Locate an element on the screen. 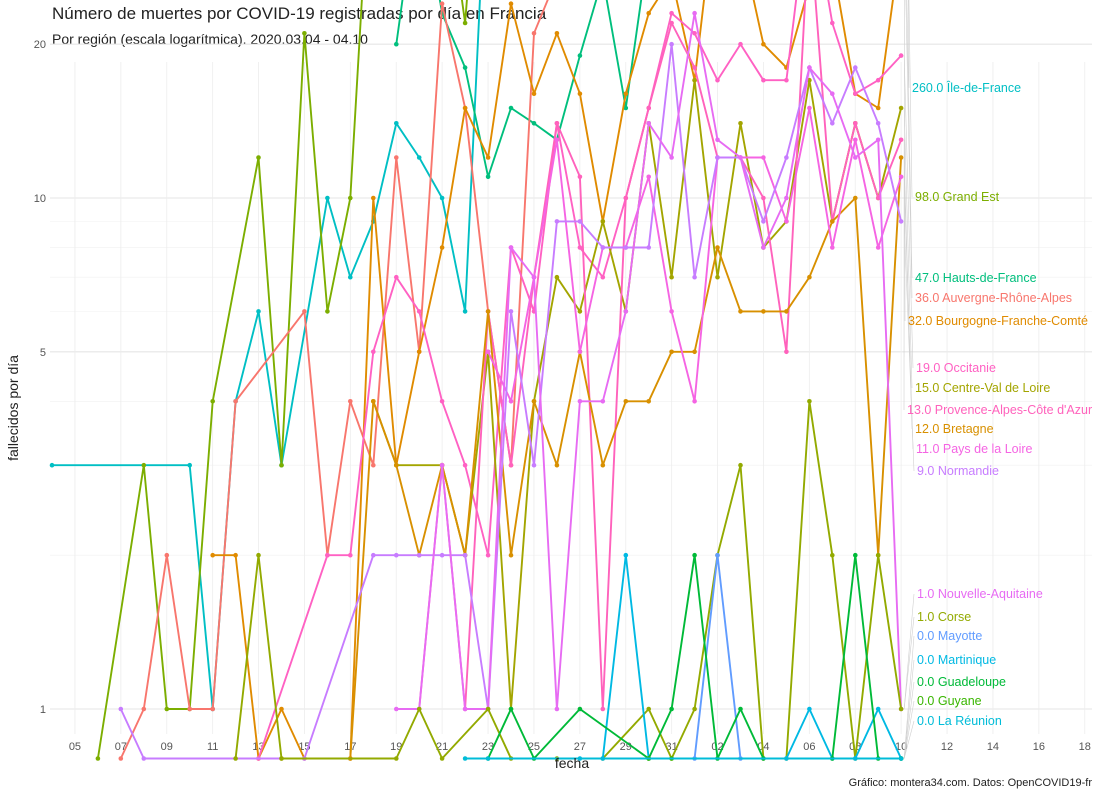 Image resolution: width=1100 pixels, height=800 pixels. series-line is located at coordinates (695, 255).